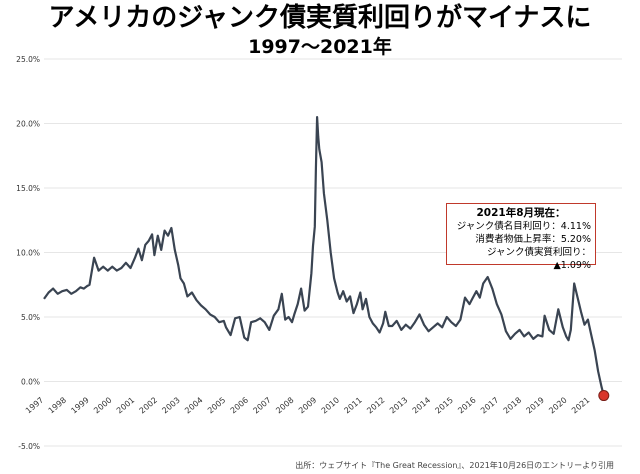 This screenshot has width=640, height=474. Describe the element at coordinates (320, 47) in the screenshot. I see `chart-subtitle: 1997～2021年` at that location.